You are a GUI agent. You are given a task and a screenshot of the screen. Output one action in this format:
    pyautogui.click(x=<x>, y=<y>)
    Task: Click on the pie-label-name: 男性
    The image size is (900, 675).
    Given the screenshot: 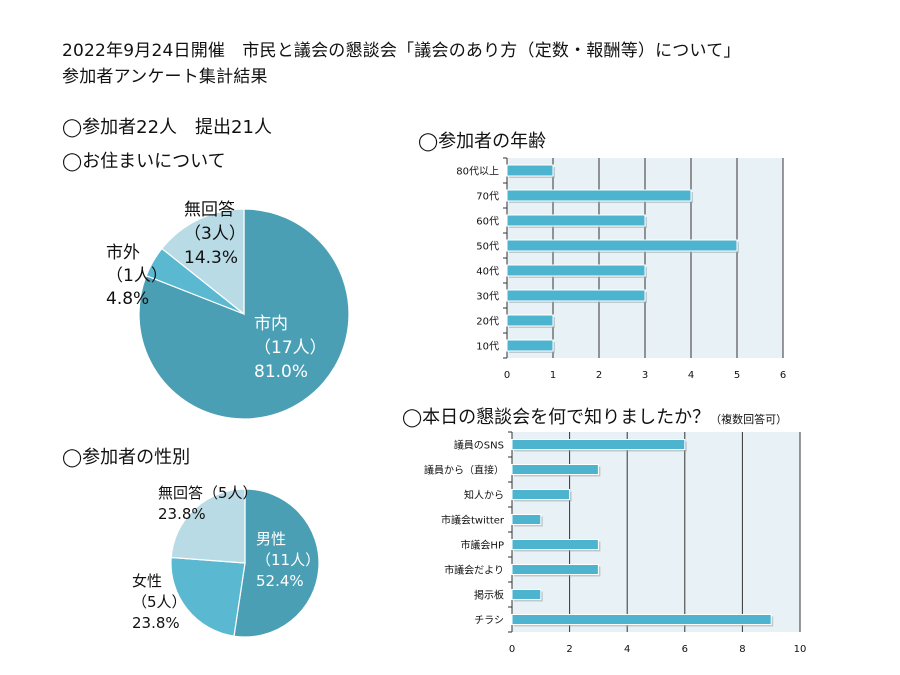 What is the action you would take?
    pyautogui.click(x=271, y=539)
    